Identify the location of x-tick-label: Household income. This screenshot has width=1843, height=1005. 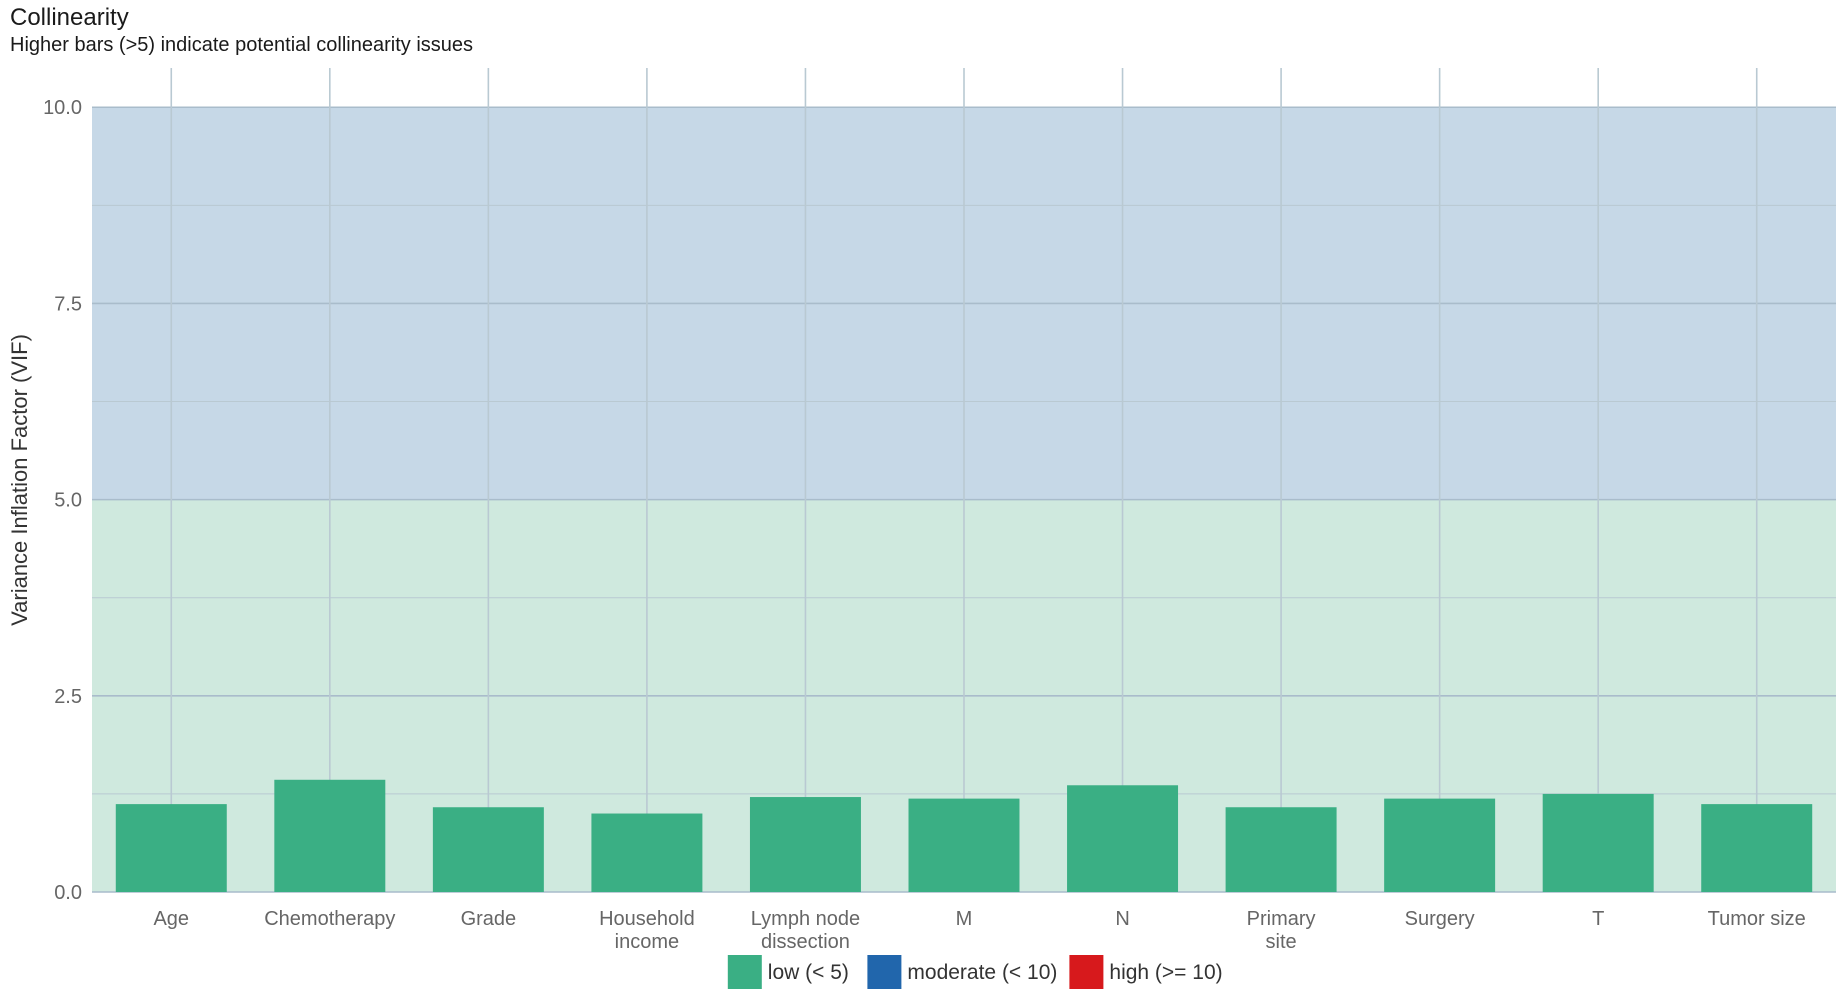
(647, 930).